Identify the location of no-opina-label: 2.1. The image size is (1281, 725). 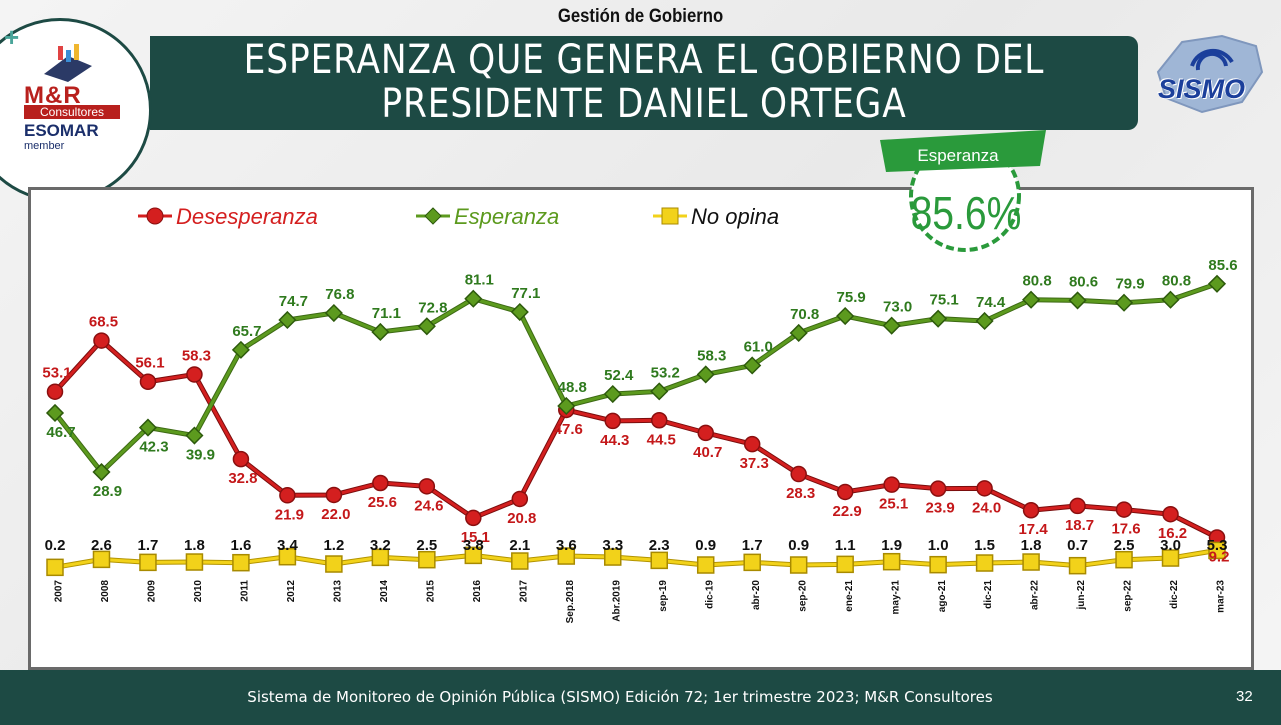
(519, 545).